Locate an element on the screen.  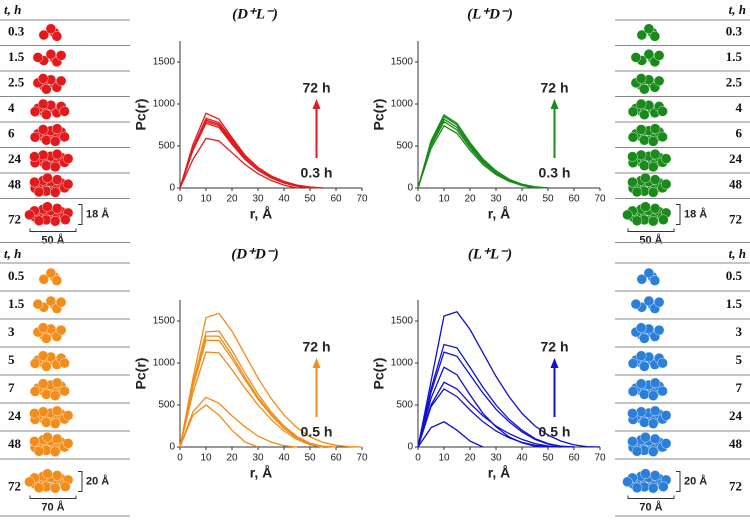
time-label: 1.5 is located at coordinates (16, 56).